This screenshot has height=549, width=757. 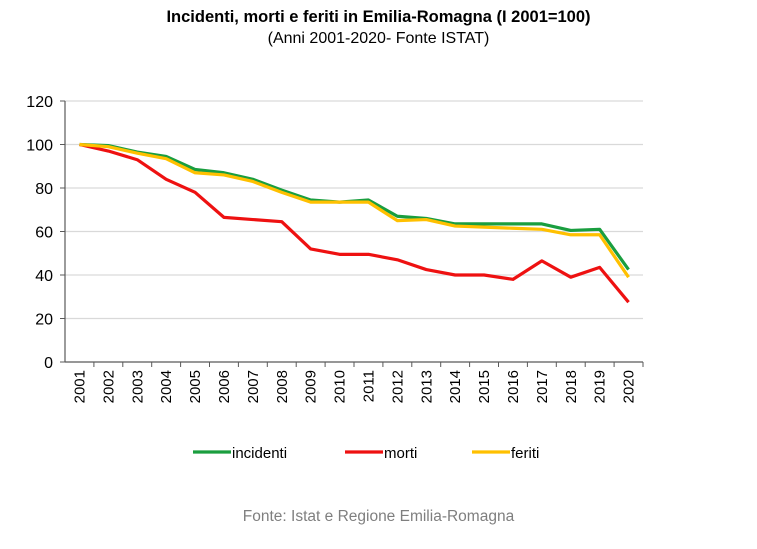 I want to click on y-tick-label: 120, so click(x=39, y=102).